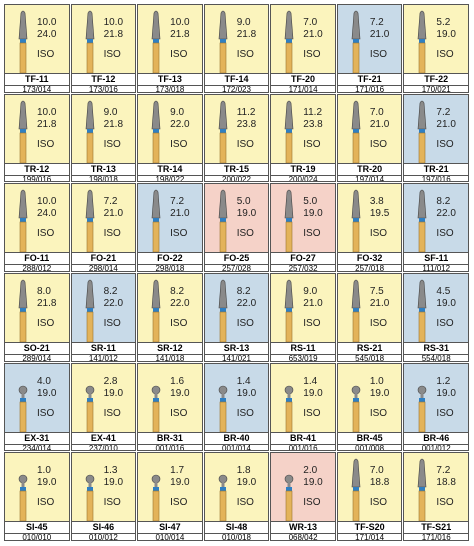 This screenshot has height=546, width=474. I want to click on cell-image-area: 2.8 19.0 ISO, so click(103, 397).